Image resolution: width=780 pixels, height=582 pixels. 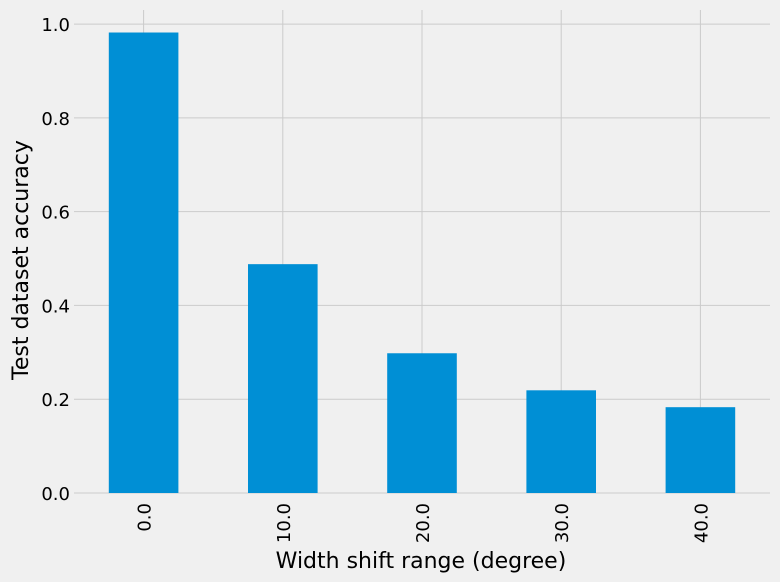 I want to click on bar-0.0, so click(x=143, y=263).